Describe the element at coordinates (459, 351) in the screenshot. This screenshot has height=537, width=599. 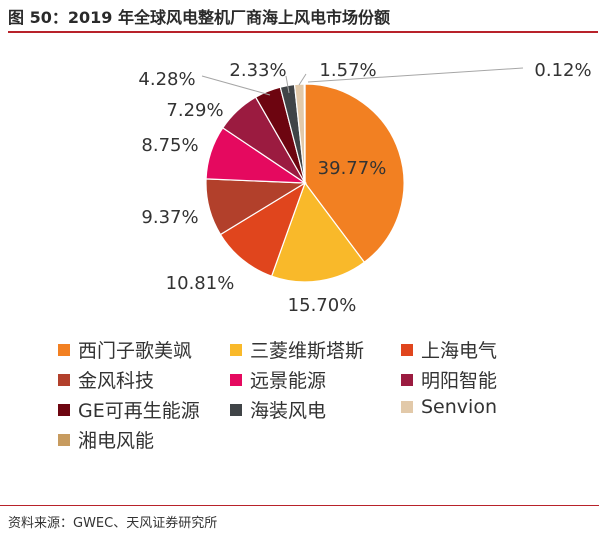
I see `legend-label: 上海电气` at that location.